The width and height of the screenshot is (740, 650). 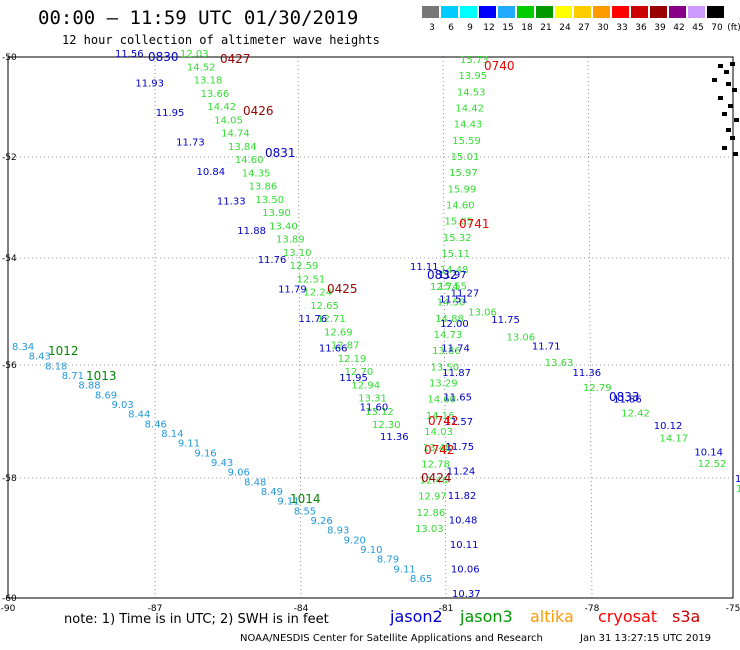 What do you see at coordinates (338, 531) in the screenshot?
I see `swh-value: 8.93` at bounding box center [338, 531].